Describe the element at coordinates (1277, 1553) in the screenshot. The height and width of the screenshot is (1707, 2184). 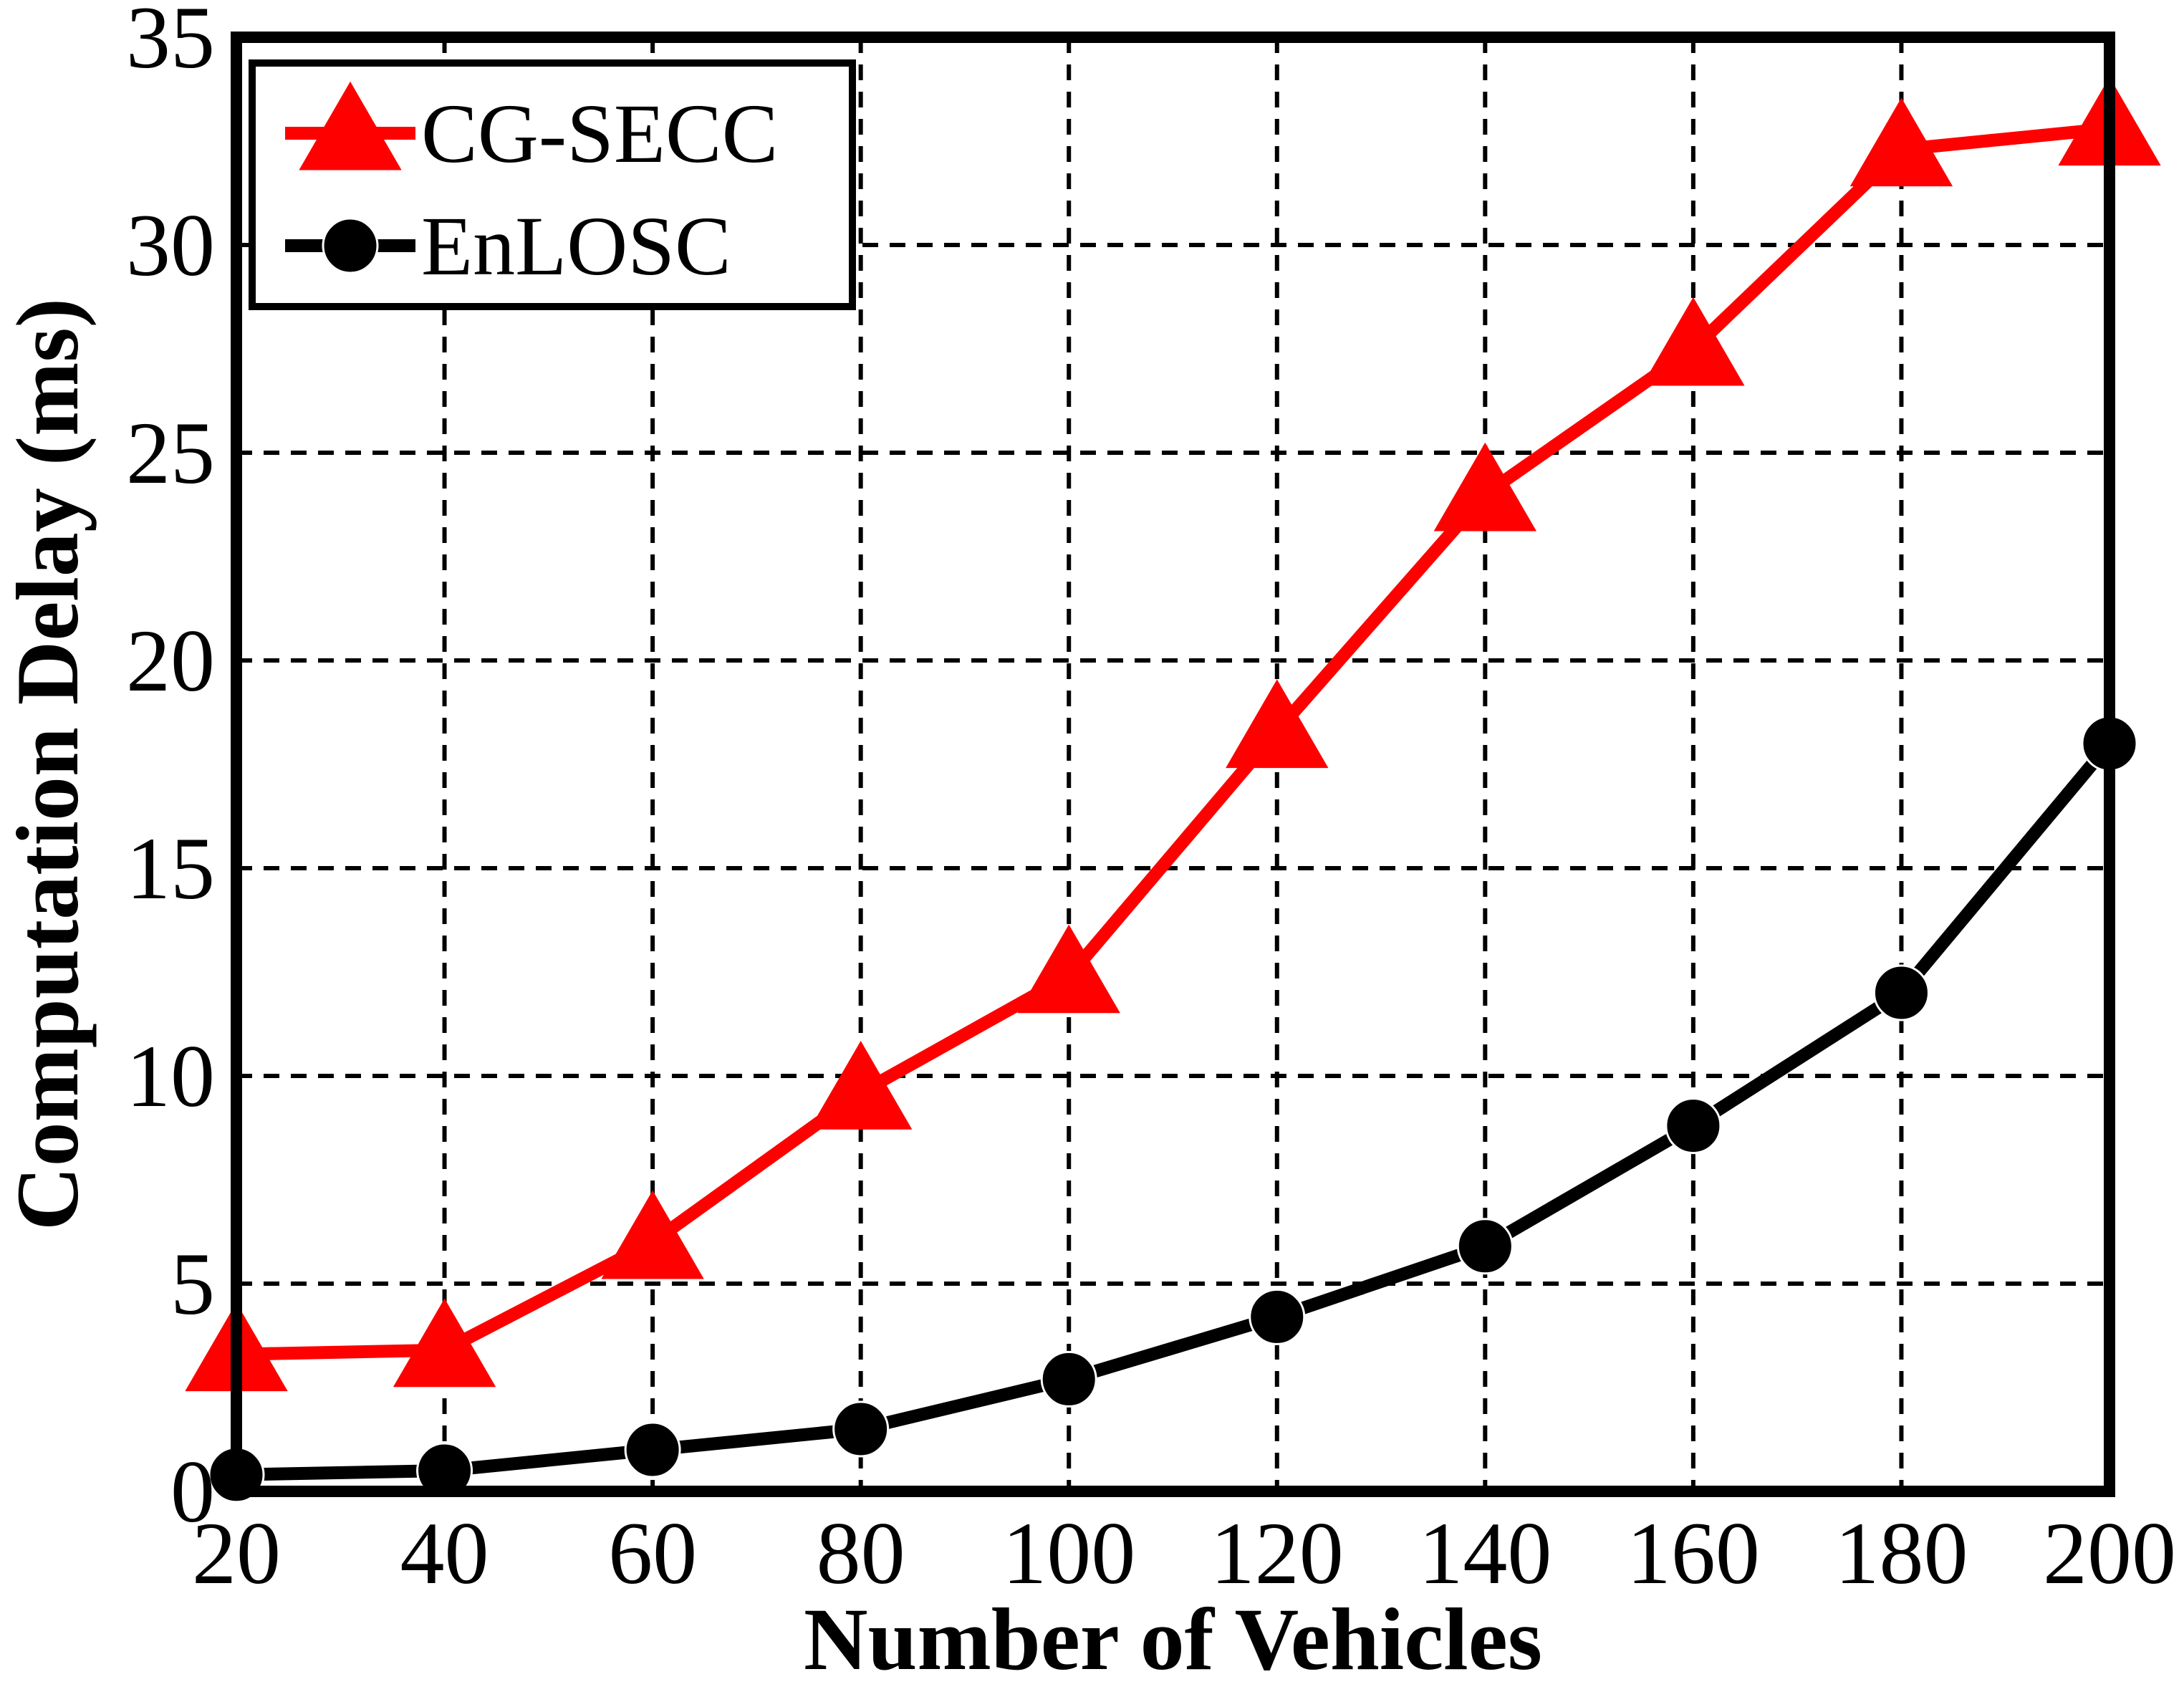
I see `x-tick-label: 120` at that location.